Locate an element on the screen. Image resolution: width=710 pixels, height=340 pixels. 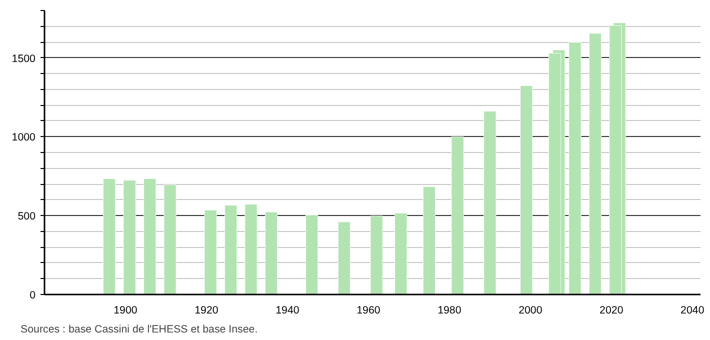
x-tick-label: 2000 is located at coordinates (530, 310).